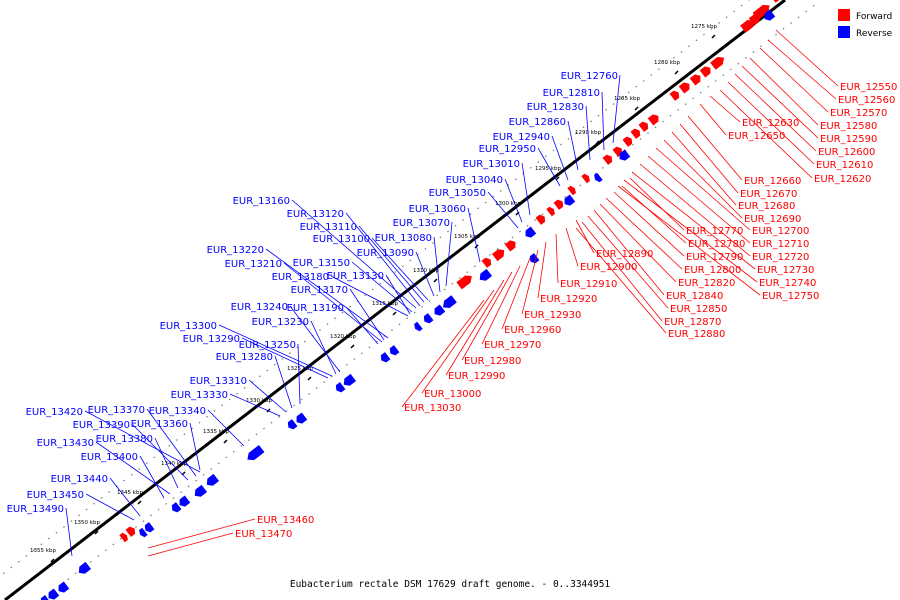 The width and height of the screenshot is (900, 600). I want to click on forward-gene-label: EUR_12790, so click(714, 257).